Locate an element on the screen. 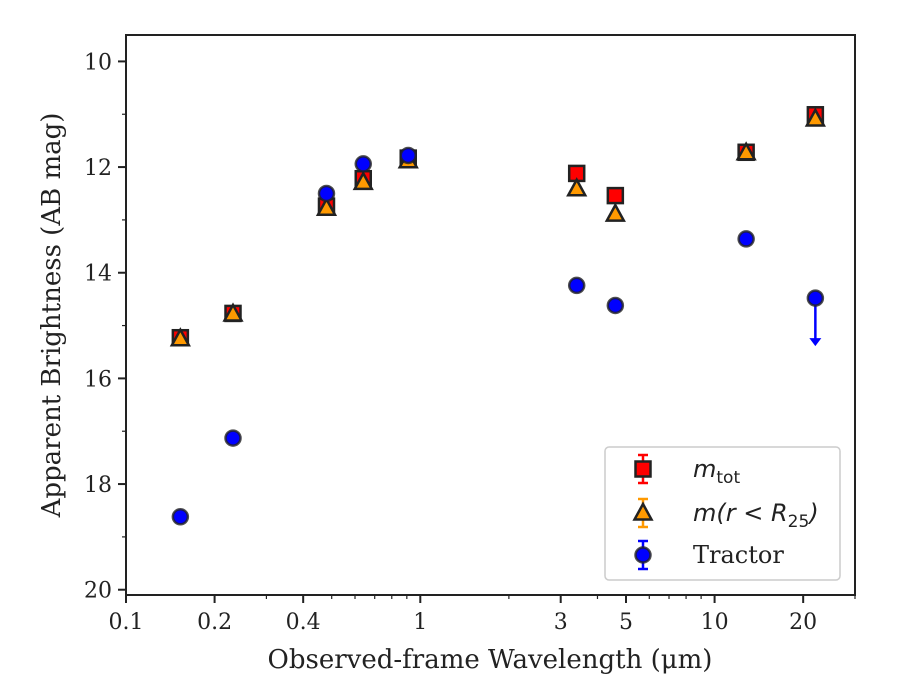 This screenshot has width=900, height=700. legend-box is located at coordinates (722, 513).